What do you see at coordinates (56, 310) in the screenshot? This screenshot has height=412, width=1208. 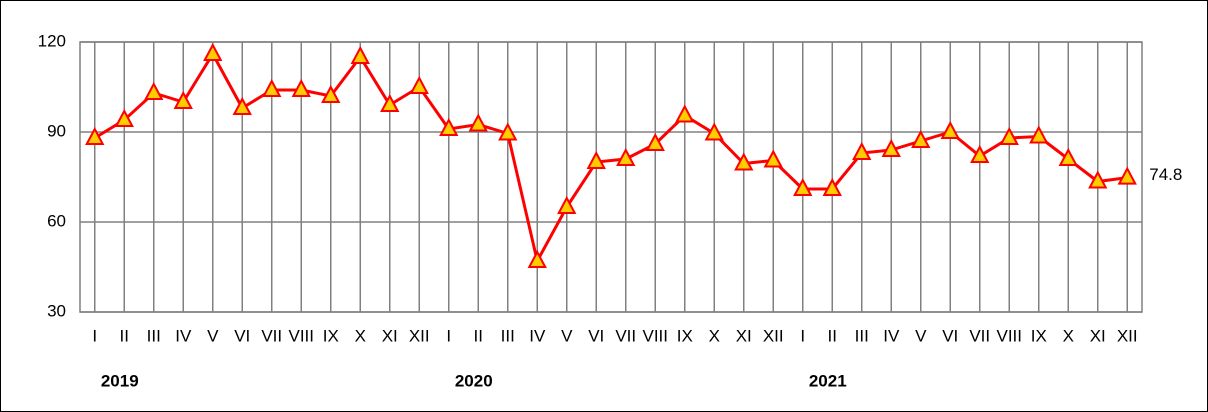 I see `y-tick-label: 30` at bounding box center [56, 310].